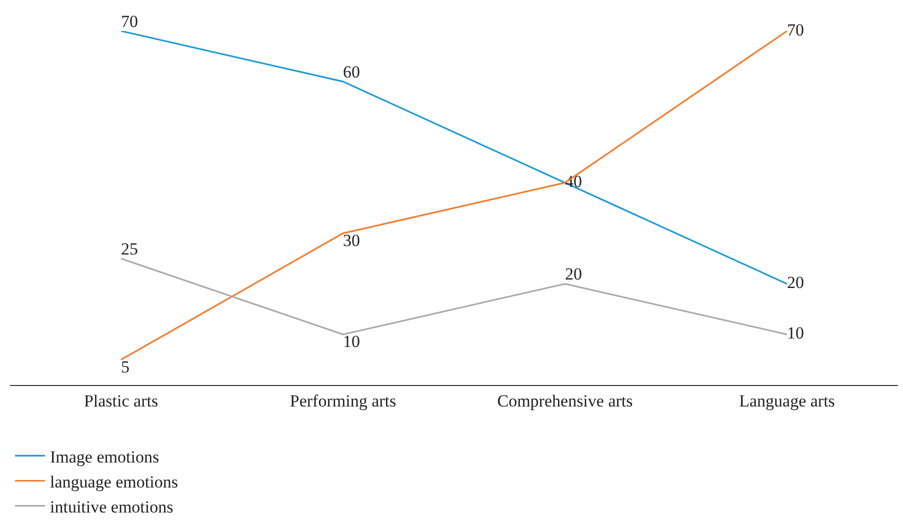 This screenshot has height=529, width=903. Describe the element at coordinates (129, 248) in the screenshot. I see `data-label: 25` at that location.